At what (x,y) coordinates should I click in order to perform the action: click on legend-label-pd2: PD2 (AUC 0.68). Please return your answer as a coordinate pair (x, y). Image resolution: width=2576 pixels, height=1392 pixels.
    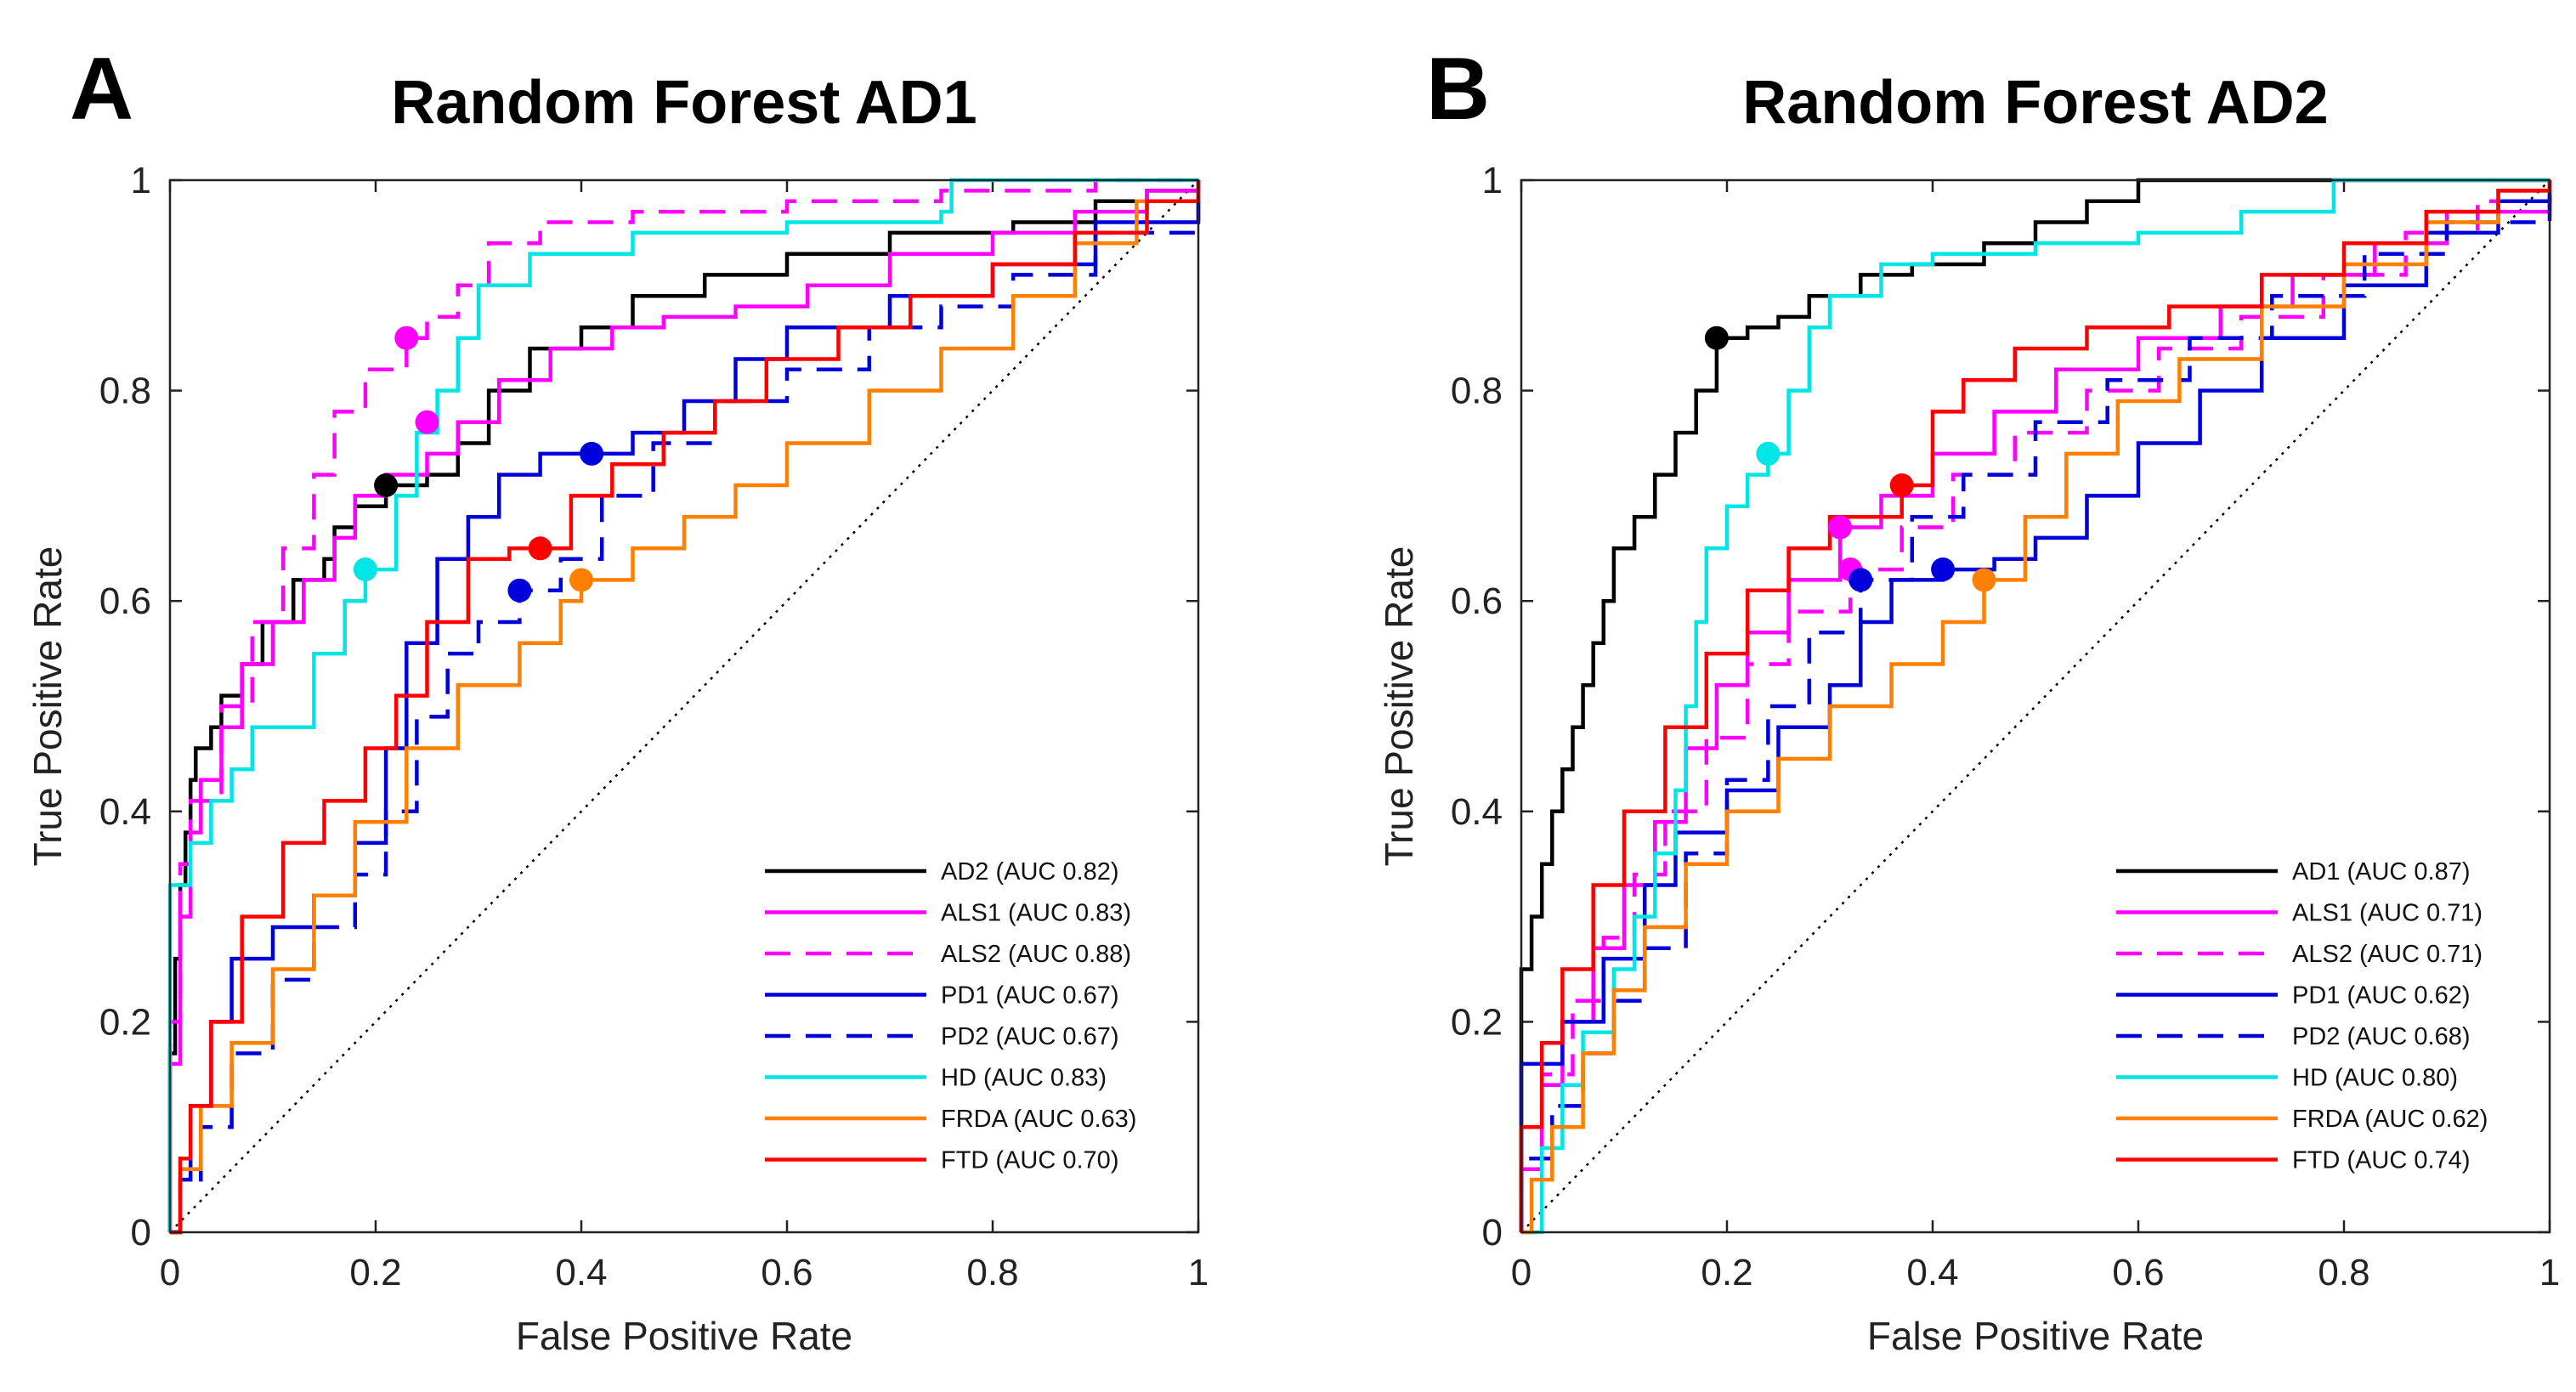
    Looking at the image, I should click on (2381, 1036).